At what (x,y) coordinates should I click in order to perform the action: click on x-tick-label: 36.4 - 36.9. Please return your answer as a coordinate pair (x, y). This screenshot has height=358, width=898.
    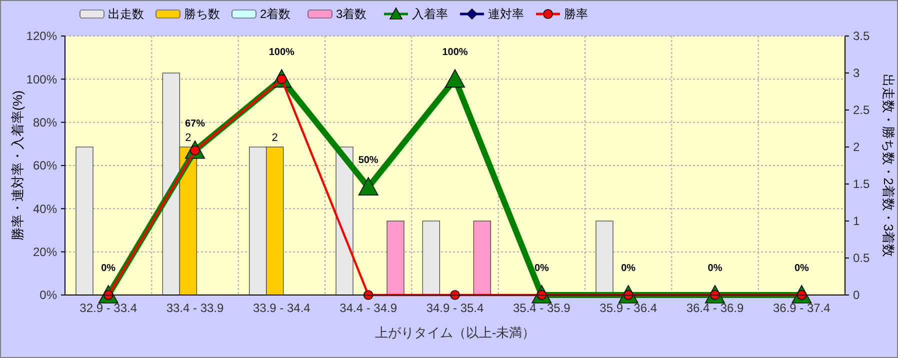
    Looking at the image, I should click on (715, 308).